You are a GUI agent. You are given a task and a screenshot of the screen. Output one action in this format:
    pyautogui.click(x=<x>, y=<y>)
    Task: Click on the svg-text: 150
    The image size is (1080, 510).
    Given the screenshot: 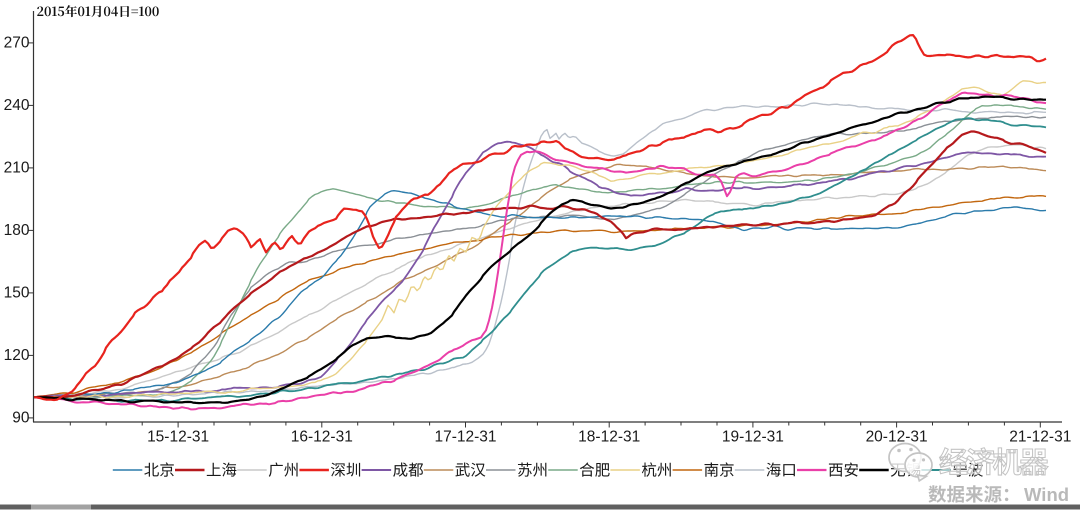 What is the action you would take?
    pyautogui.click(x=17, y=293)
    